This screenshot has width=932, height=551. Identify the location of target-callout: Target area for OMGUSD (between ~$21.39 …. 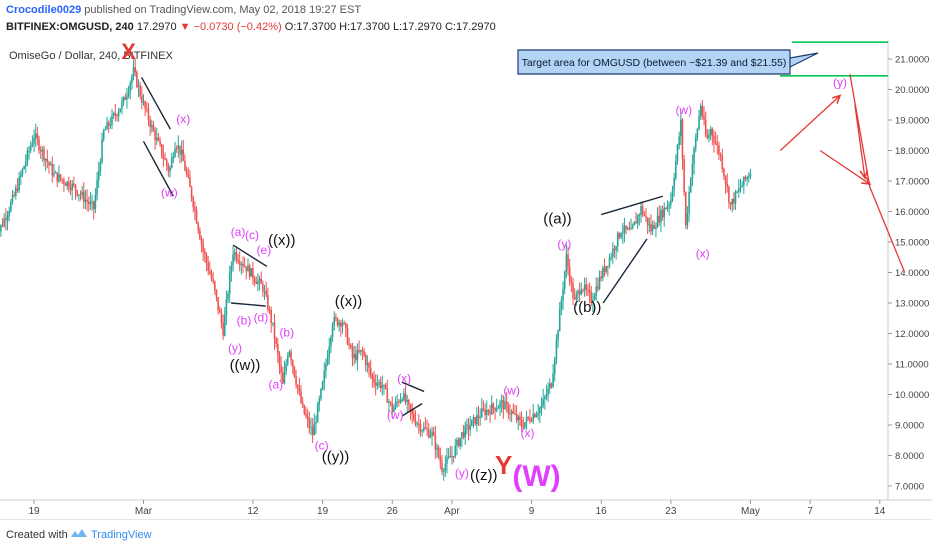
(668, 62).